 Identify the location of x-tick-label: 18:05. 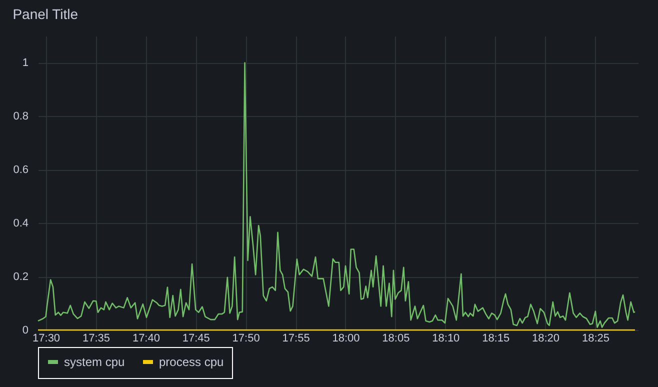
(396, 338).